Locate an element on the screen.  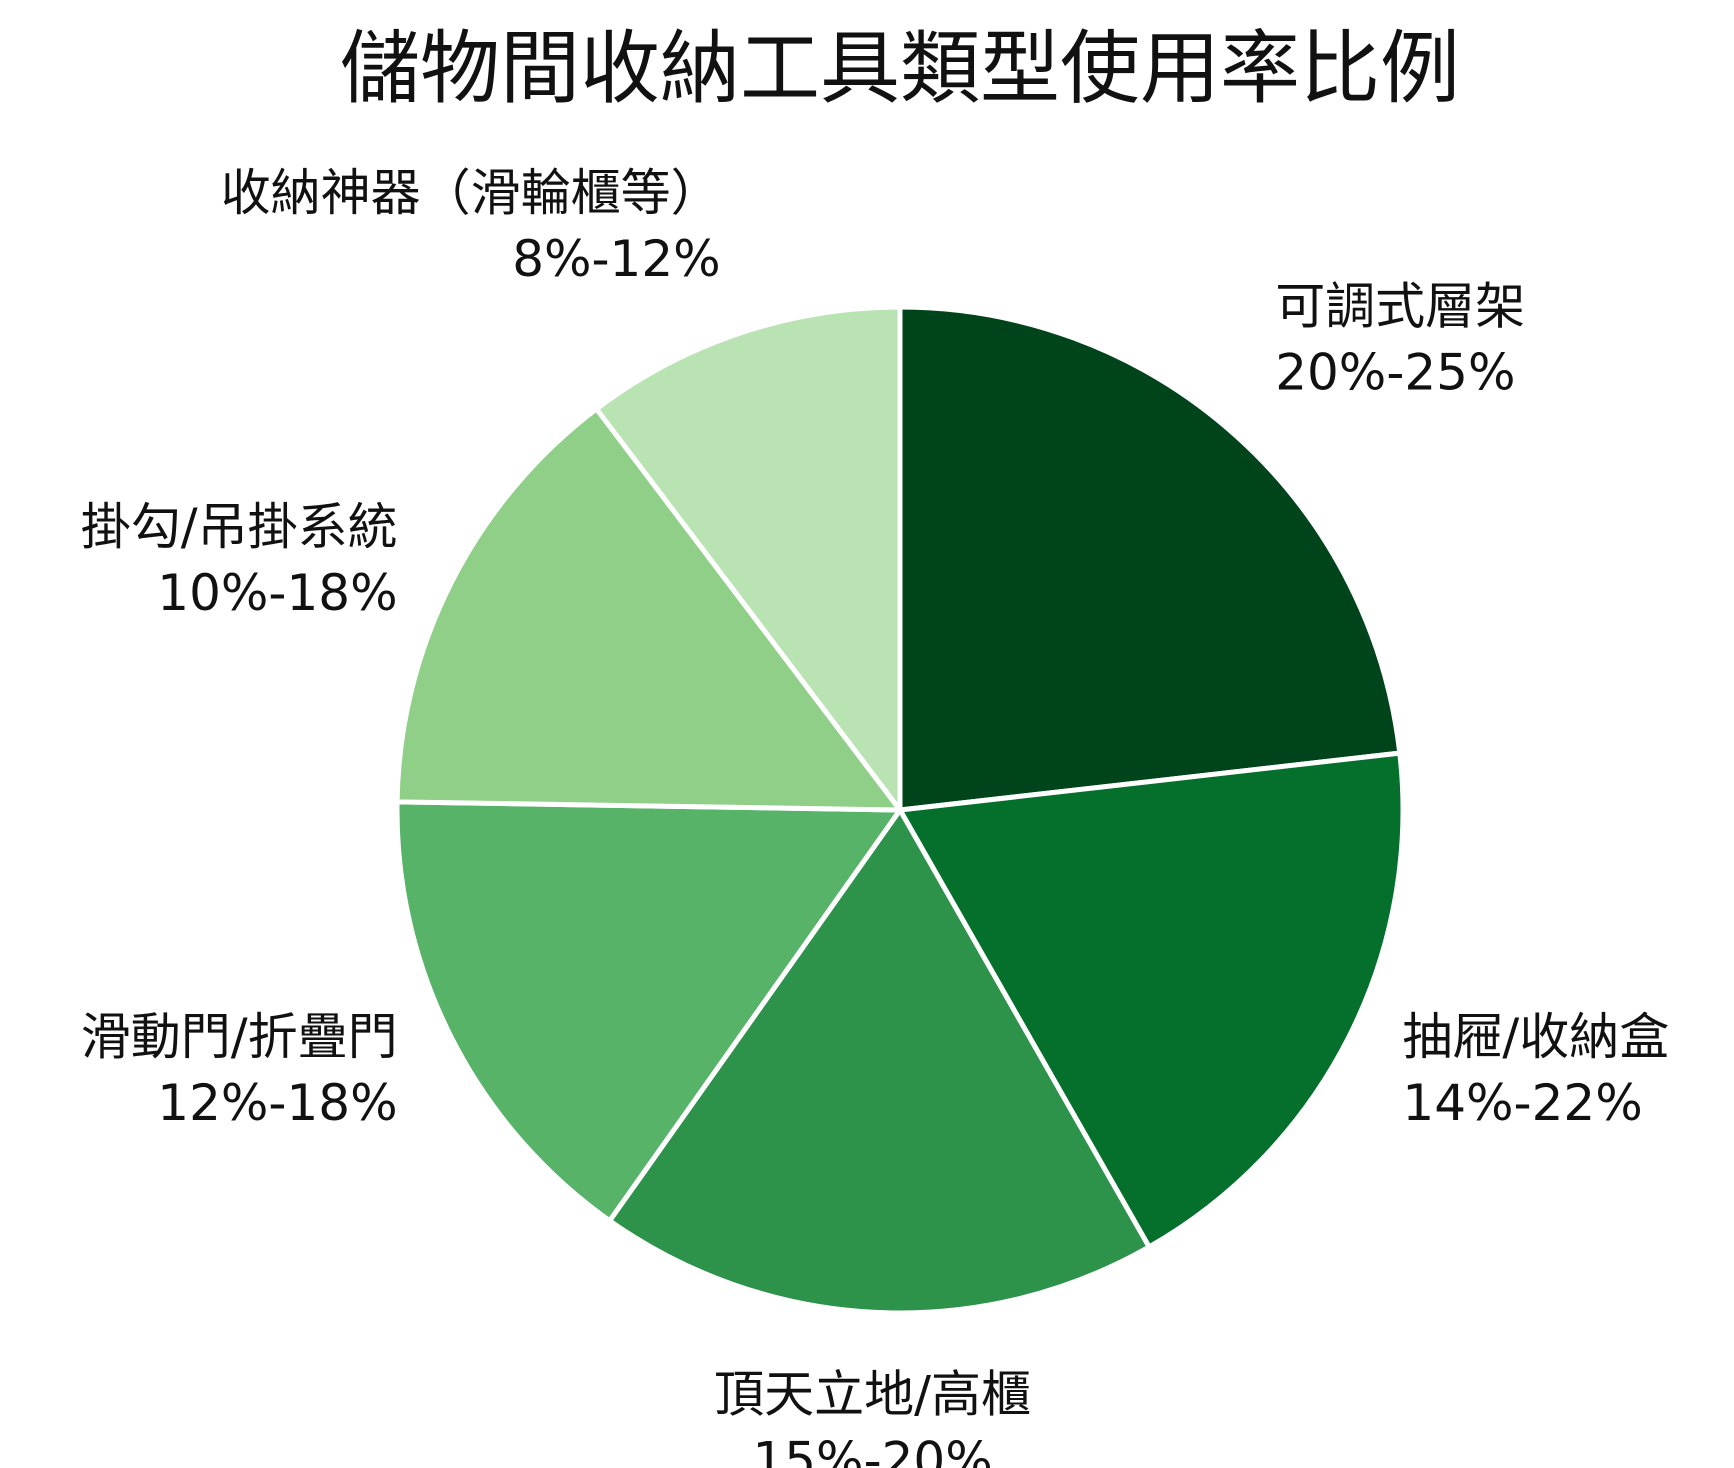
slice-label-name-5: 掛勾/吊掛系統 is located at coordinates (239, 527).